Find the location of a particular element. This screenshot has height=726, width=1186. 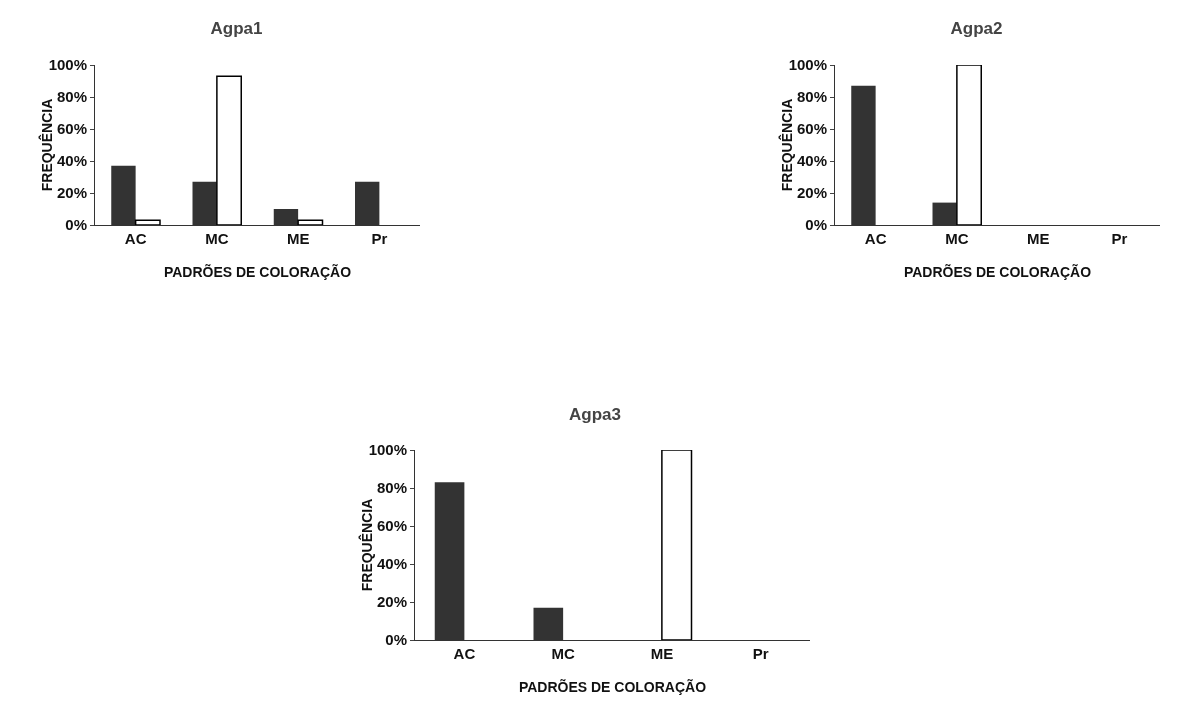

chart-title: Agpa1 is located at coordinates (236, 28).